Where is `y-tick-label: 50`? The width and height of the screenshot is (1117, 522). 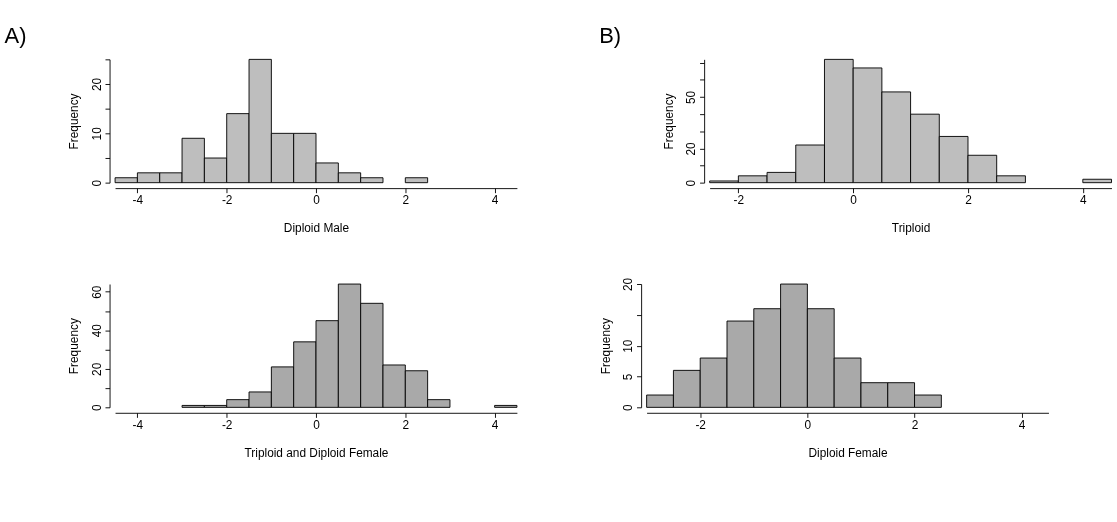
y-tick-label: 50 is located at coordinates (691, 97).